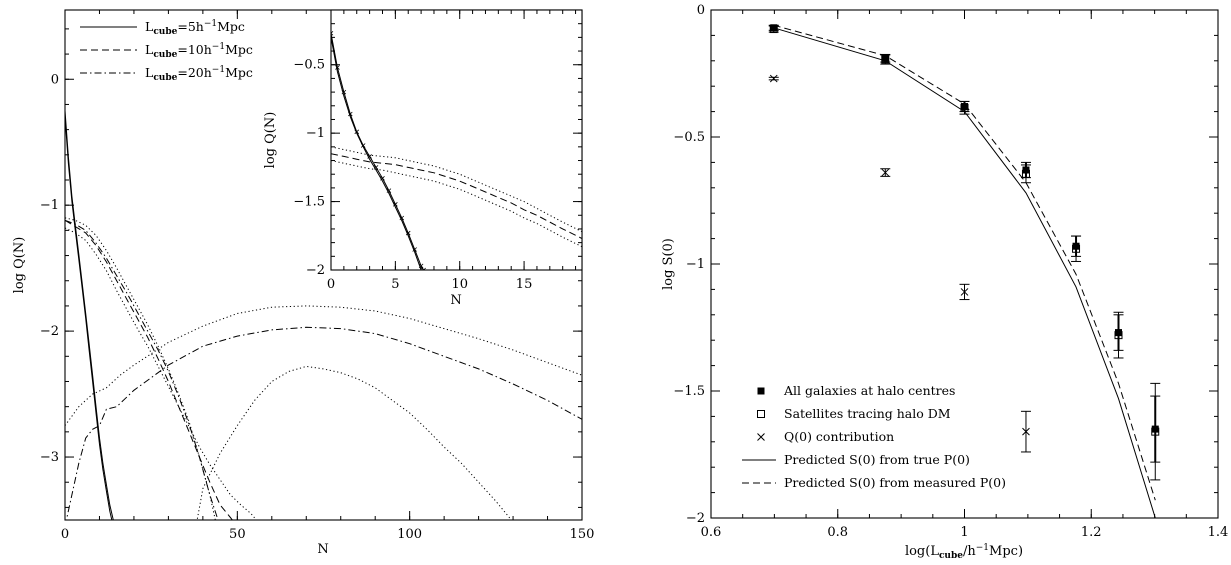 Image resolution: width=1231 pixels, height=565 pixels. Describe the element at coordinates (582, 534) in the screenshot. I see `left-x-tick-label-3: 150` at that location.